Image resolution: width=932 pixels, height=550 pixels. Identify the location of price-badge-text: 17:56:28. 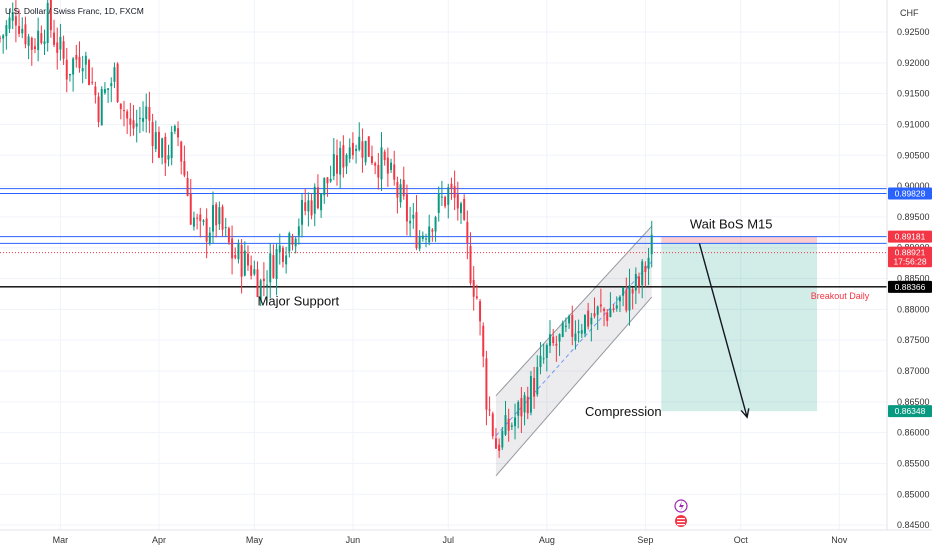
(909, 261).